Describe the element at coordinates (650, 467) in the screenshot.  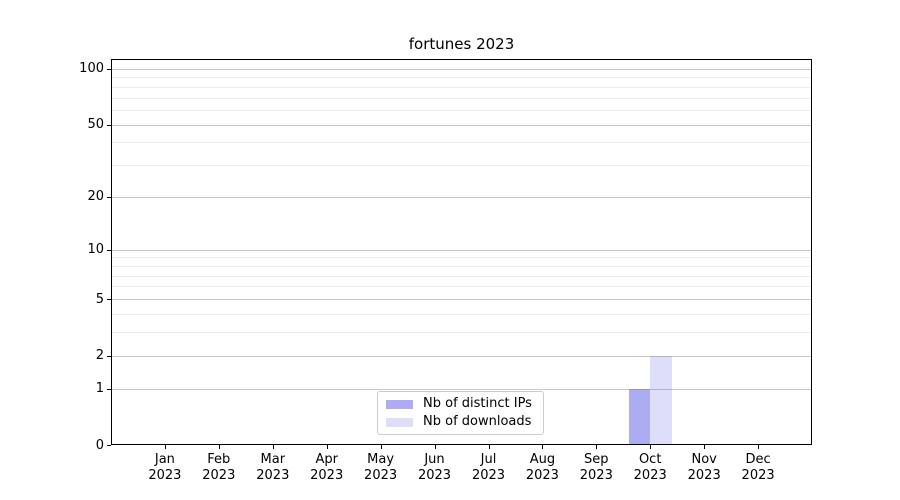
I see `x-tick-label: Oct 2023` at that location.